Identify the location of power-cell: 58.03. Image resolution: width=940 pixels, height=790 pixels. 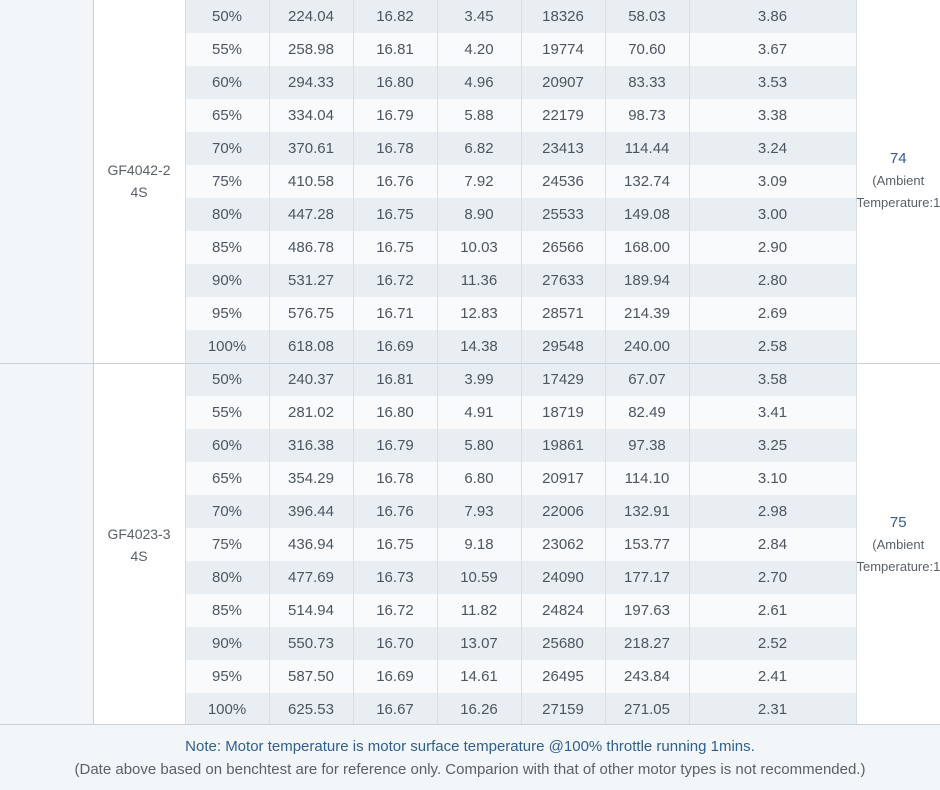
(647, 16).